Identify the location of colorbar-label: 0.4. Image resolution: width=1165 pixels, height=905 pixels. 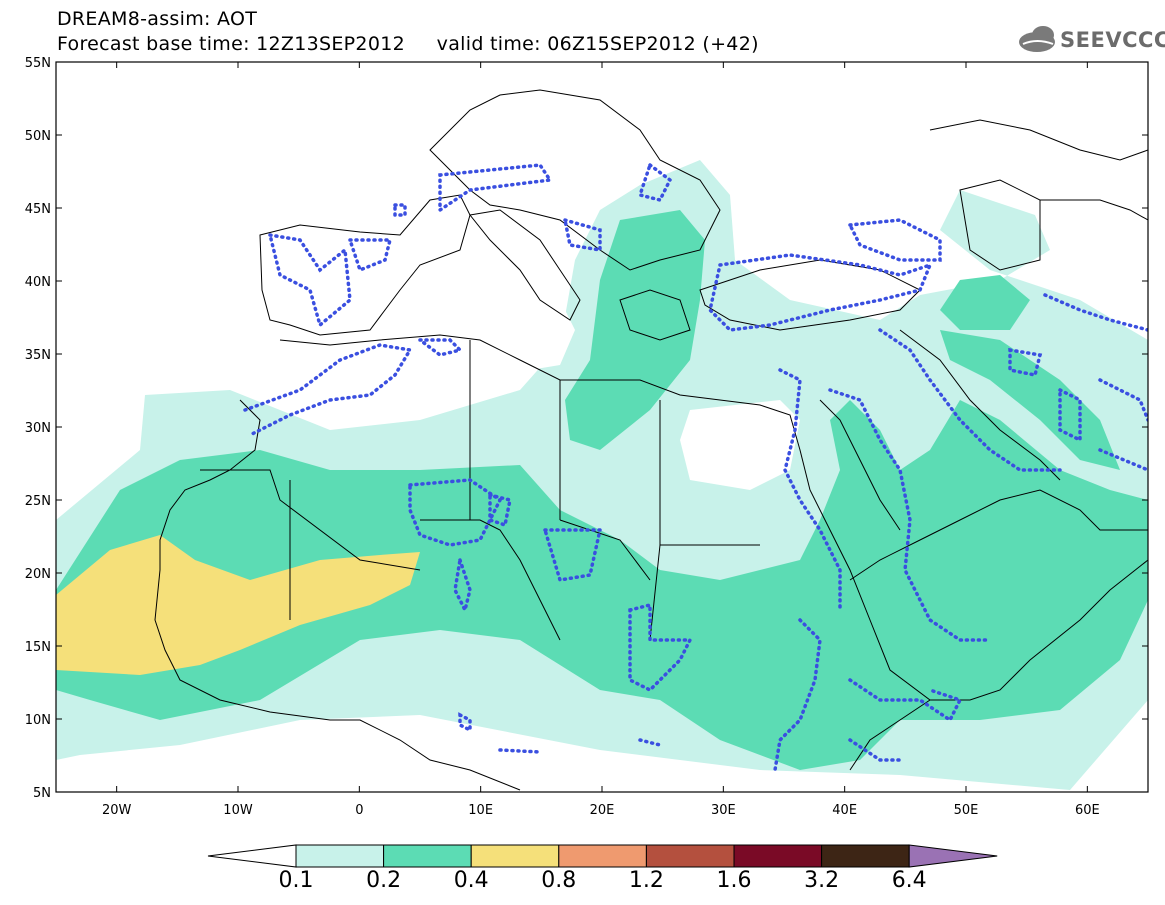
(471, 880).